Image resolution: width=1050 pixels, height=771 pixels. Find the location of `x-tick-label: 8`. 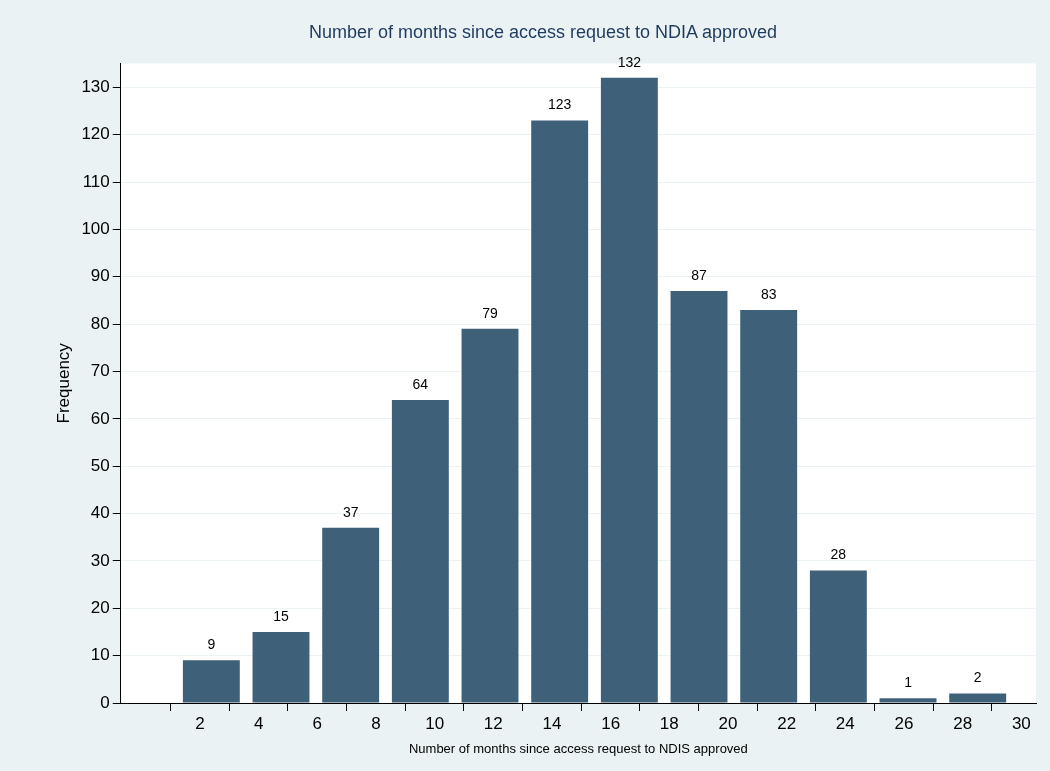

x-tick-label: 8 is located at coordinates (376, 723).